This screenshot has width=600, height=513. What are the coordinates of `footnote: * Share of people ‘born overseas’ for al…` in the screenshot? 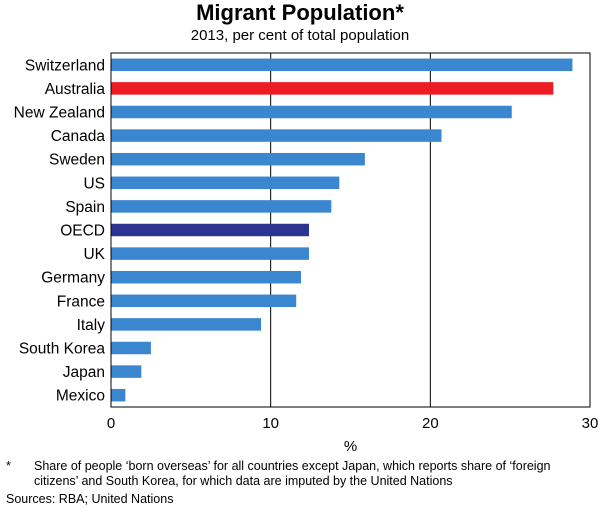 It's located at (301, 474).